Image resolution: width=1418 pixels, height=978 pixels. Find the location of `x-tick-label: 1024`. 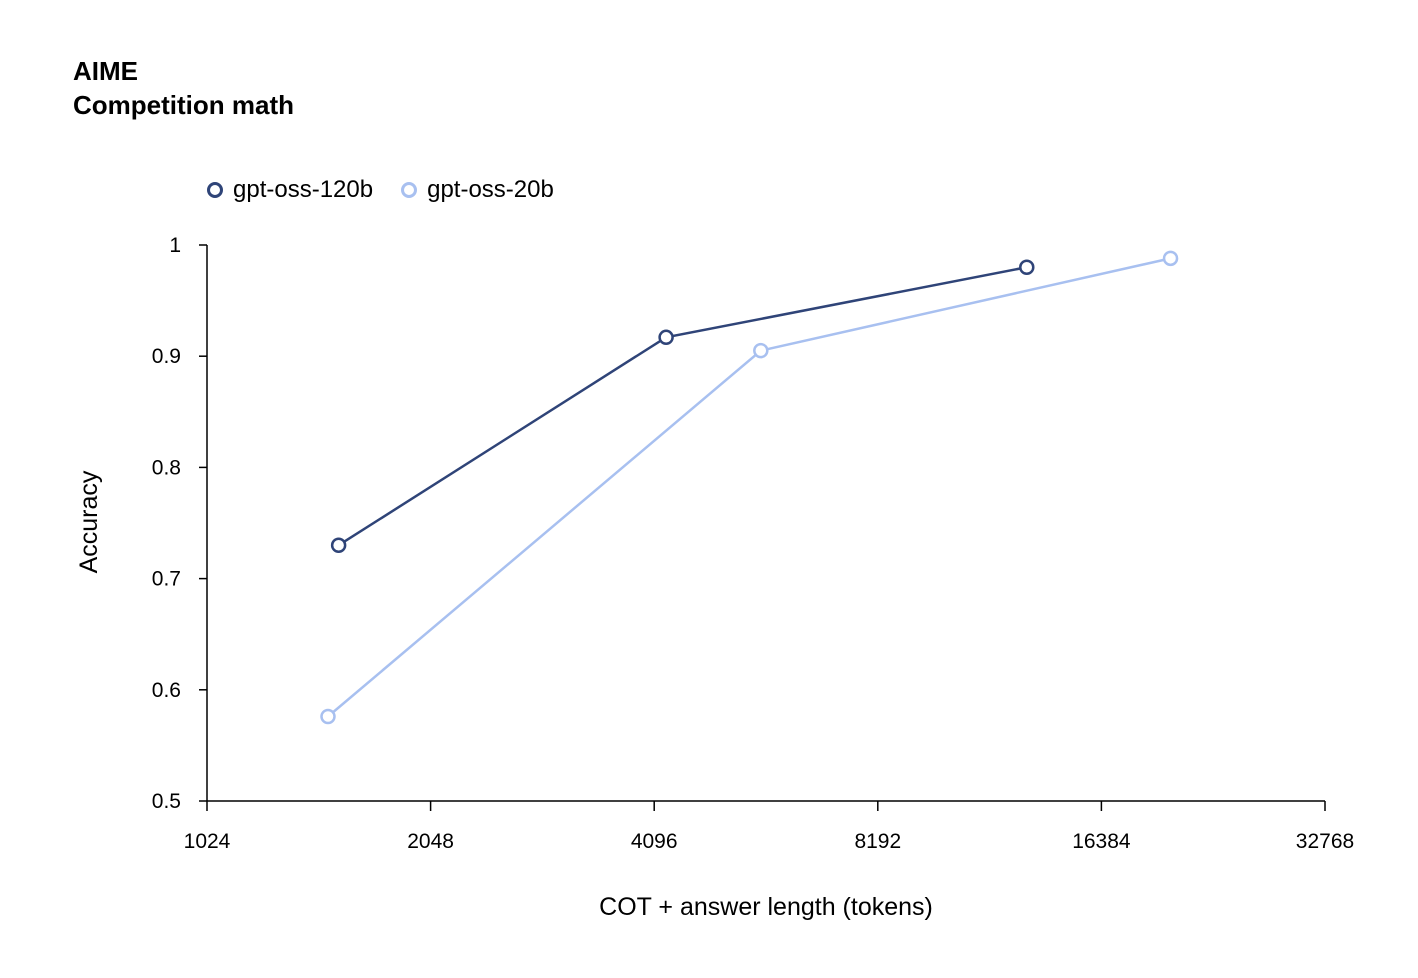

x-tick-label: 1024 is located at coordinates (207, 841).